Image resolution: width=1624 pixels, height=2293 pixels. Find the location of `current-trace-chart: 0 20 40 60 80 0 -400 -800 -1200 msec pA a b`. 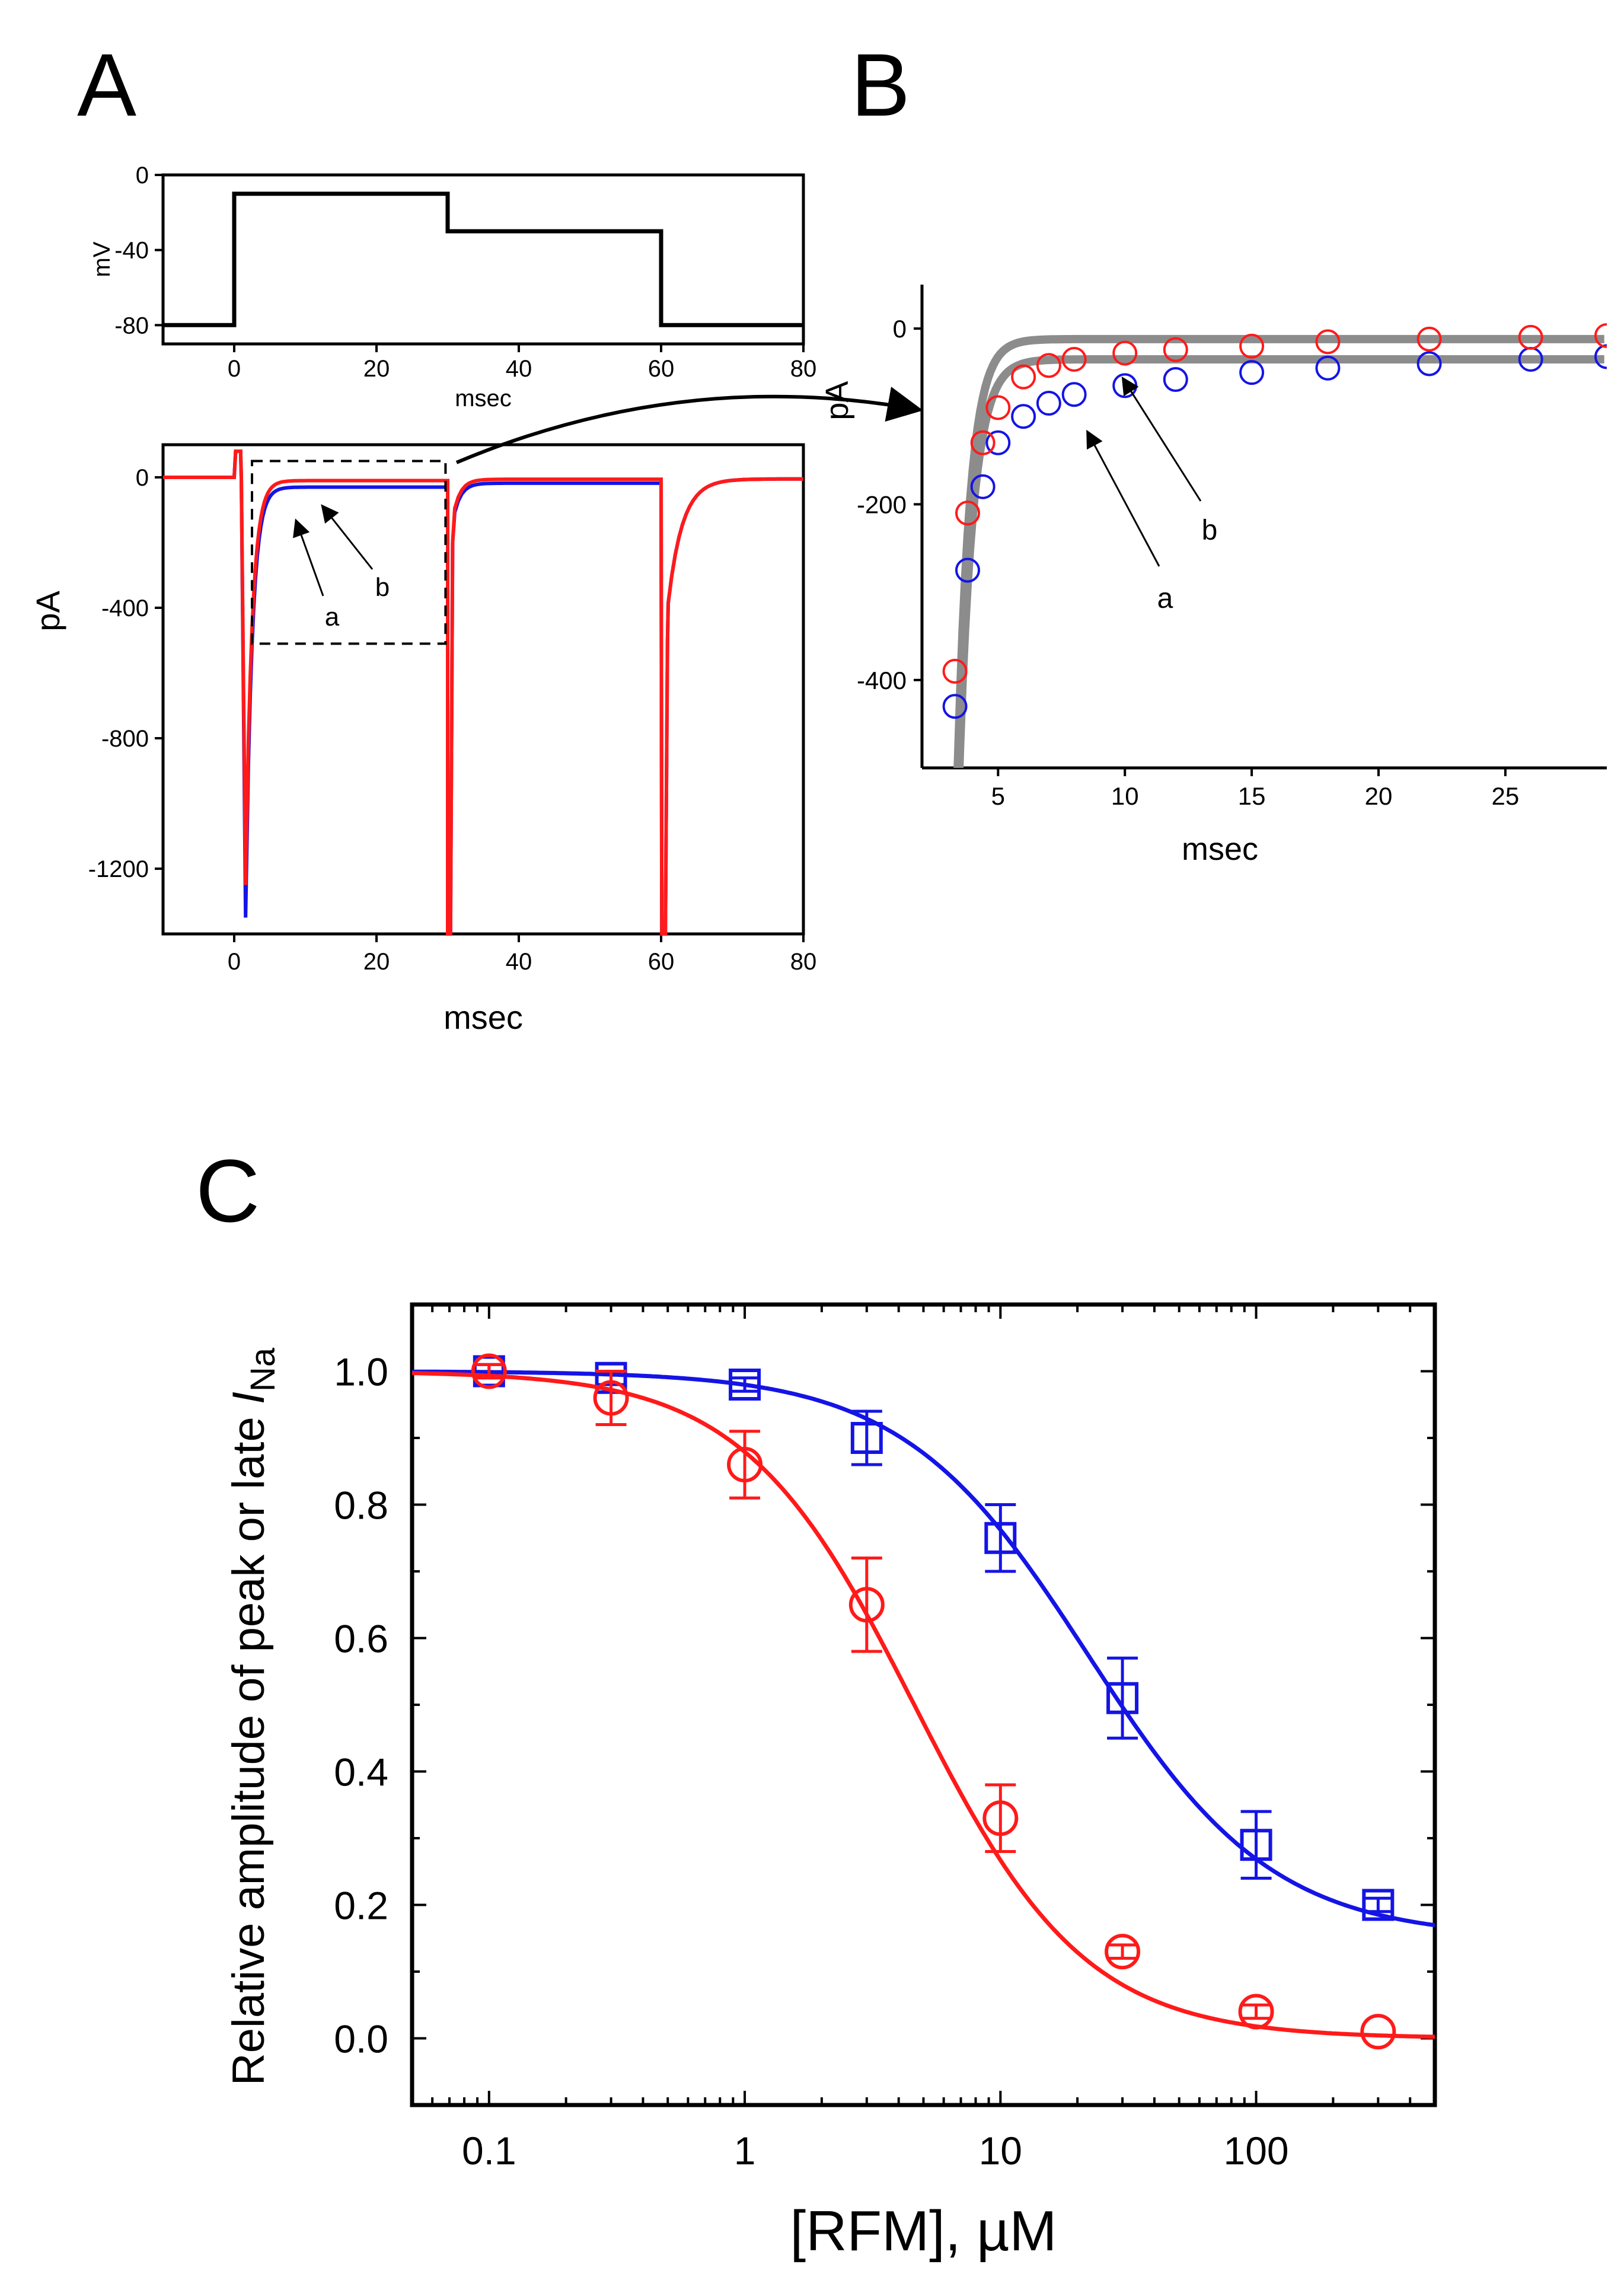

current-trace-chart: 0 20 40 60 80 0 -400 -800 -1200 msec pA a b is located at coordinates (423, 740).